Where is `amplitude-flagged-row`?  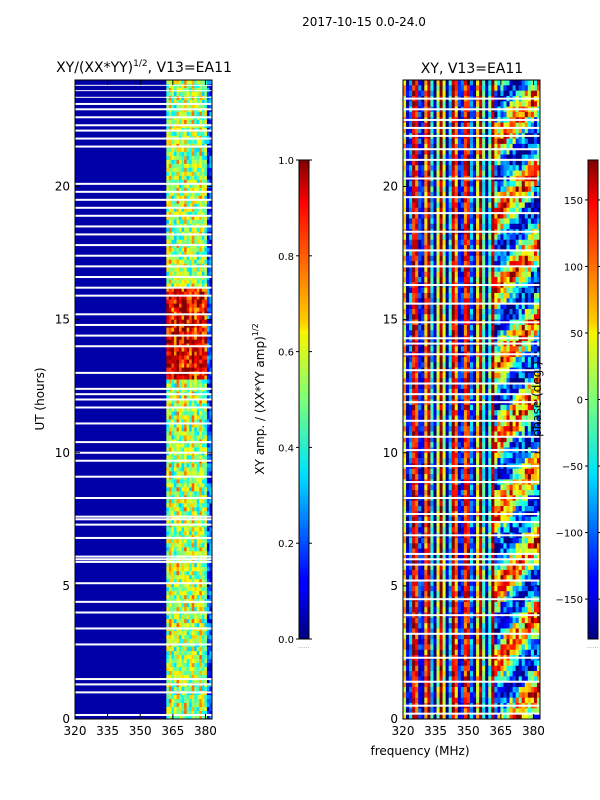
amplitude-flagged-row is located at coordinates (143, 519).